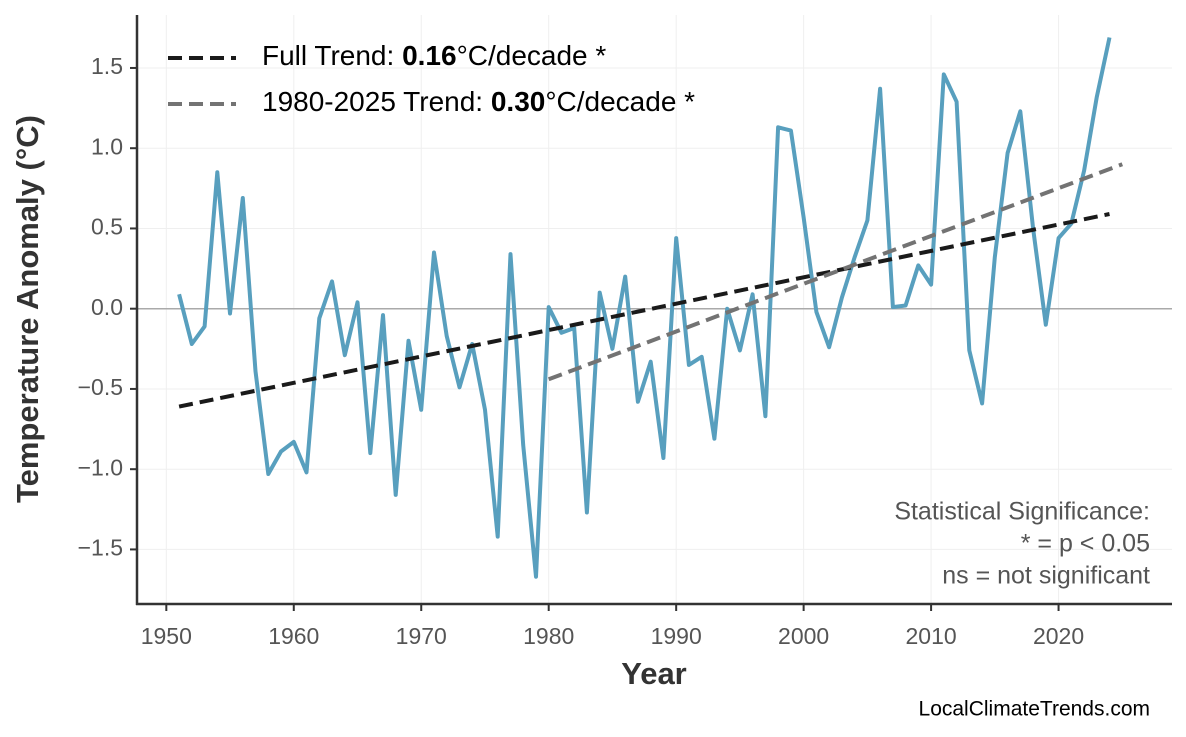 This screenshot has width=1186, height=737. I want to click on x-tick-label: 1950, so click(166, 636).